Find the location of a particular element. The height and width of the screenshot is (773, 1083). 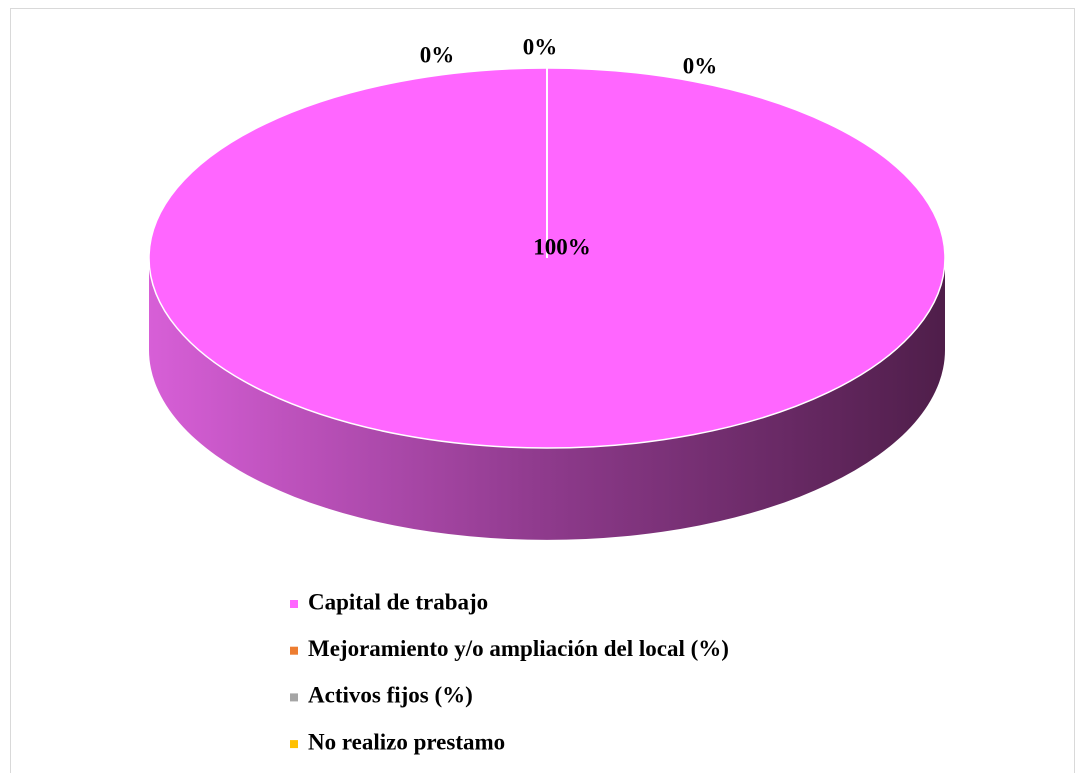

legend-label: No realizo prestamo is located at coordinates (406, 741).